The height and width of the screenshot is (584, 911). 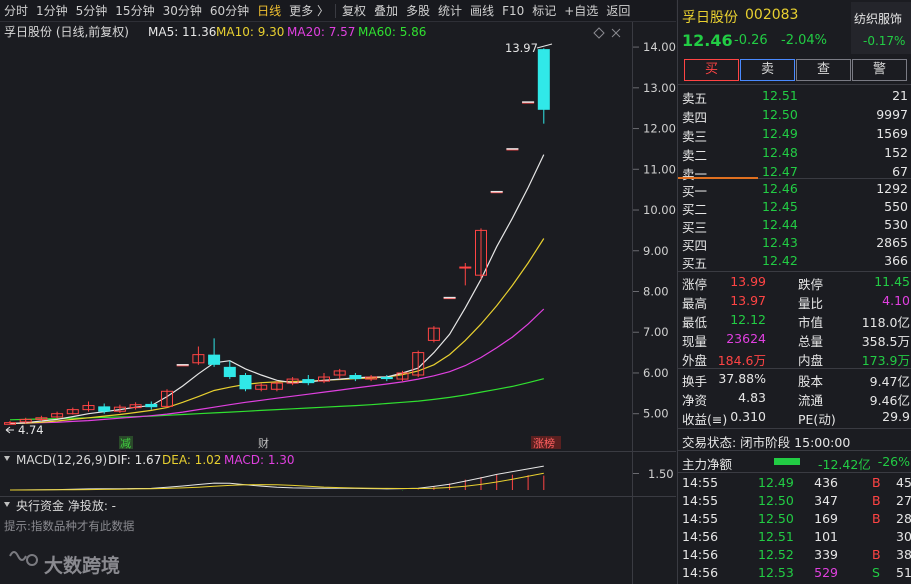 What do you see at coordinates (772, 15) in the screenshot?
I see `stock-code: 002083` at bounding box center [772, 15].